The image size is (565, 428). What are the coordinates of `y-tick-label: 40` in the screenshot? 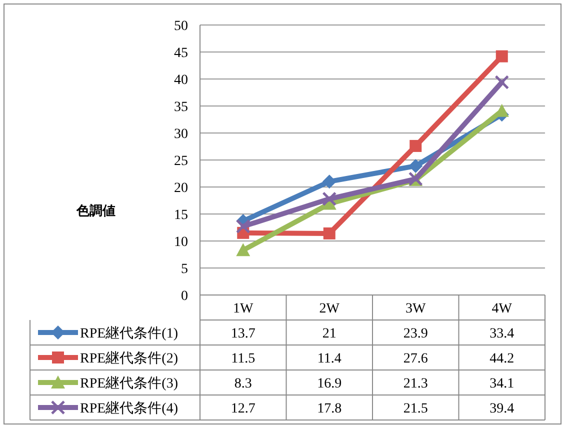 It's located at (181, 80).